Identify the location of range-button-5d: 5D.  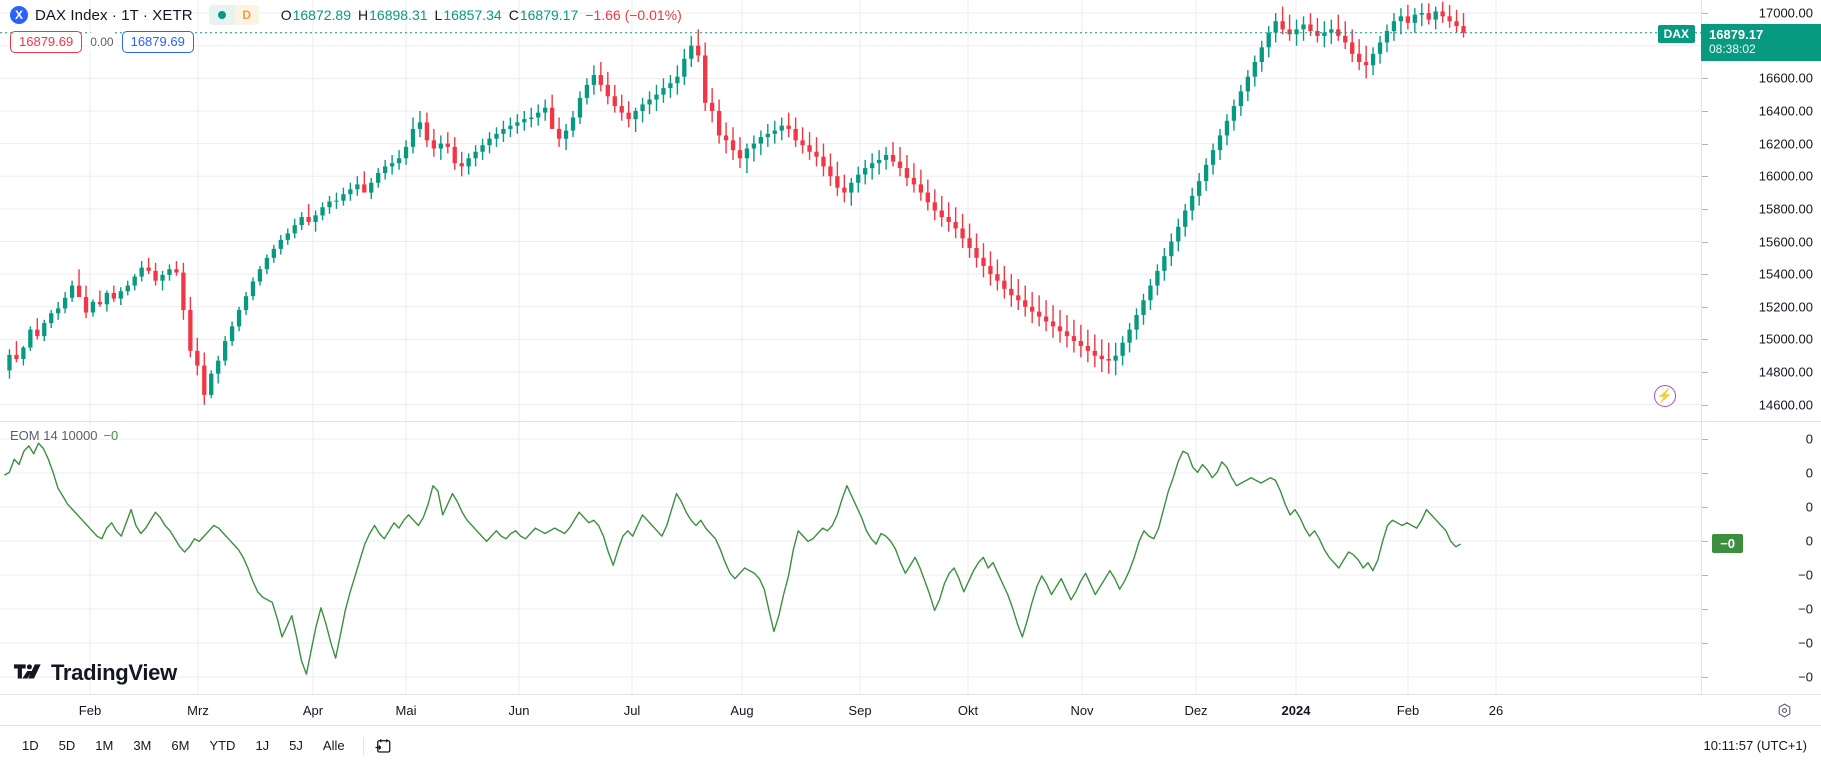
(67, 745).